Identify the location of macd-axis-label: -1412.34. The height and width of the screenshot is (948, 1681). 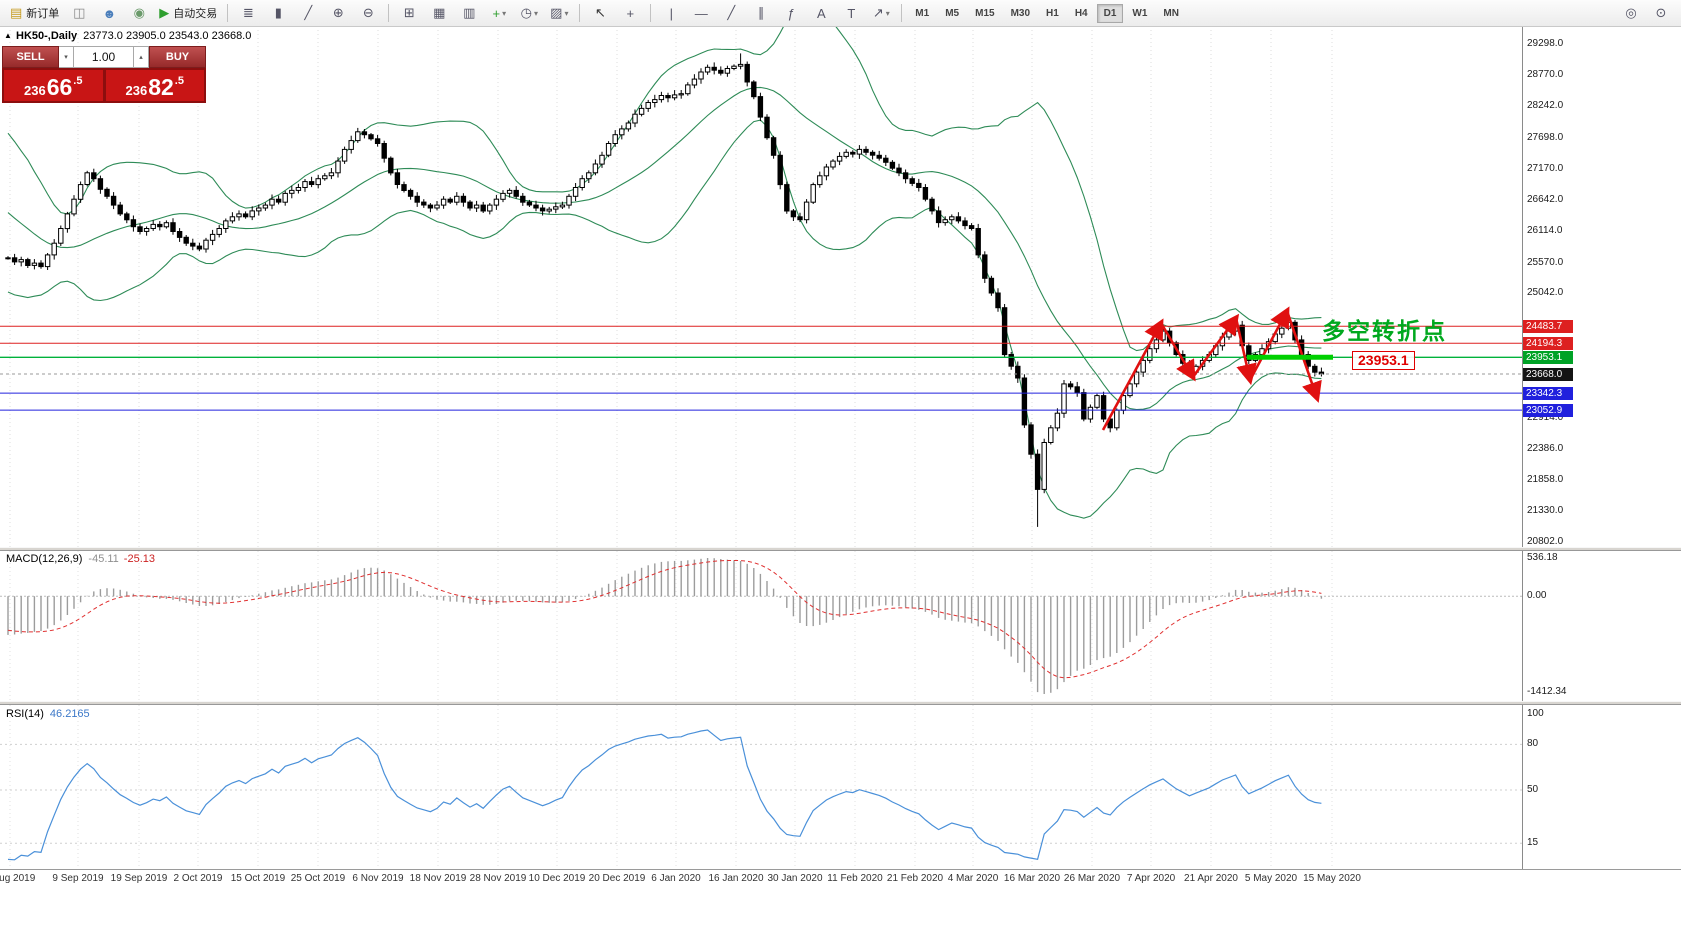
(1547, 691).